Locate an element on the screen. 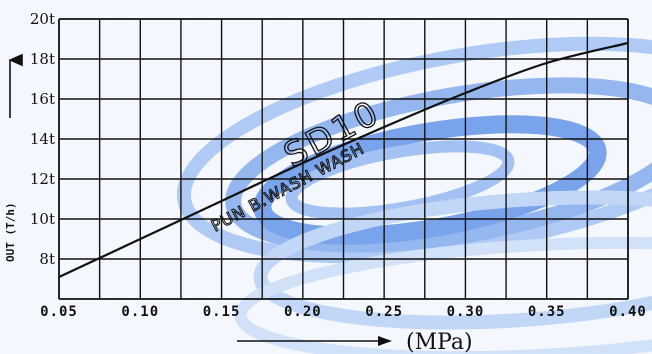  x-tick-labels: 0.05 0.10 0.15 0.20 0.25 0.30 0.35 0.40 is located at coordinates (343, 312).